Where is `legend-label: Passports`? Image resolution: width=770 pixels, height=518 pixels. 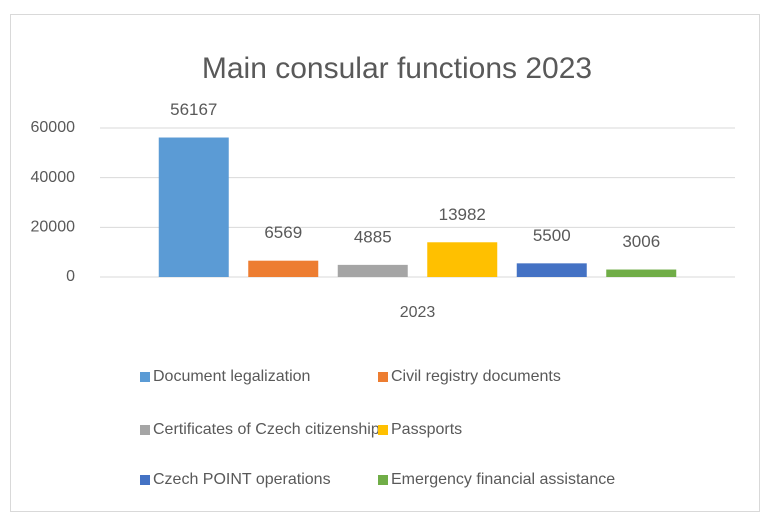 legend-label: Passports is located at coordinates (426, 429).